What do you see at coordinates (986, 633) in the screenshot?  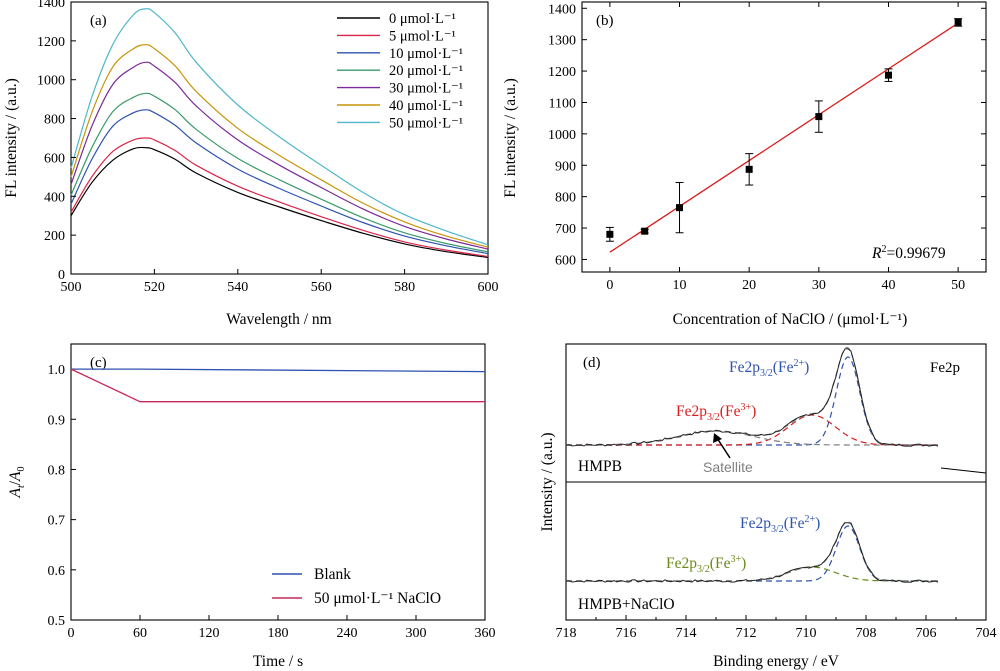 I see `x-tick-label: 704` at bounding box center [986, 633].